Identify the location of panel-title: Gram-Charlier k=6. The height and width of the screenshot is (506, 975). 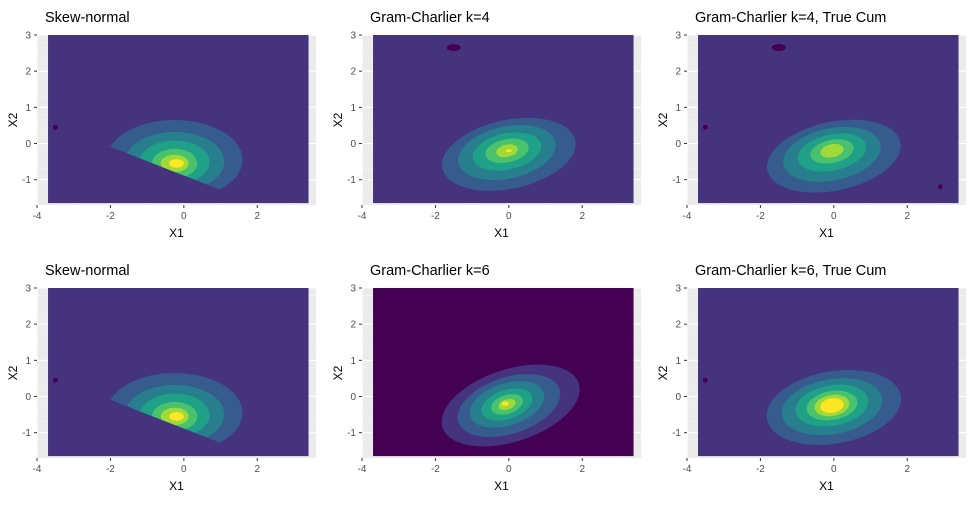
(430, 271).